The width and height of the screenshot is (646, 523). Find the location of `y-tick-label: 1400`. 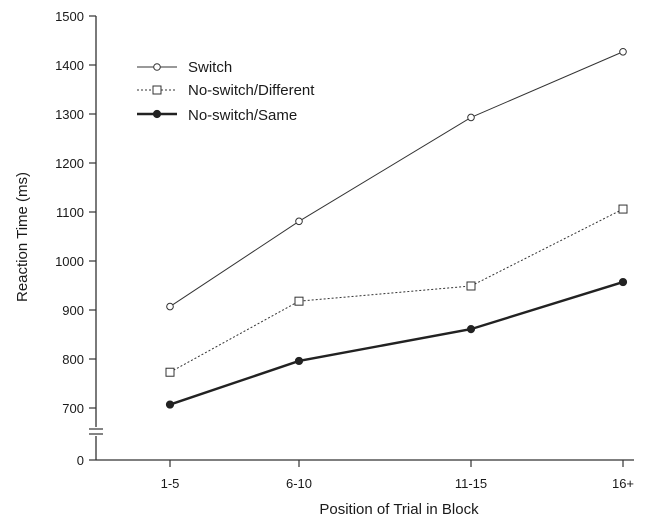

y-tick-label: 1400 is located at coordinates (69, 65).